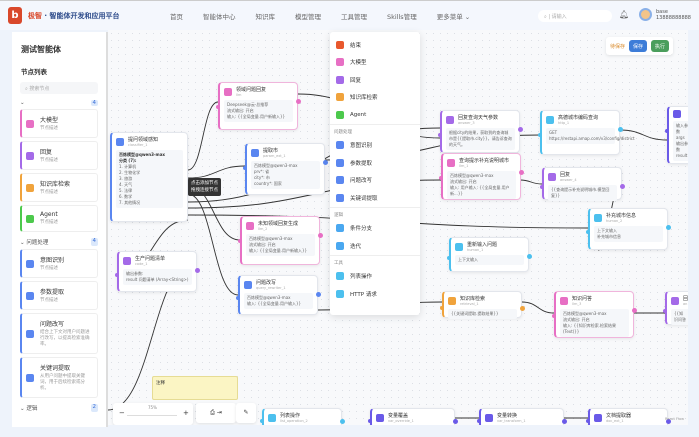  Describe the element at coordinates (302, 416) in the screenshot. I see `workflow-node: 列表操作 list_operation_2` at that location.